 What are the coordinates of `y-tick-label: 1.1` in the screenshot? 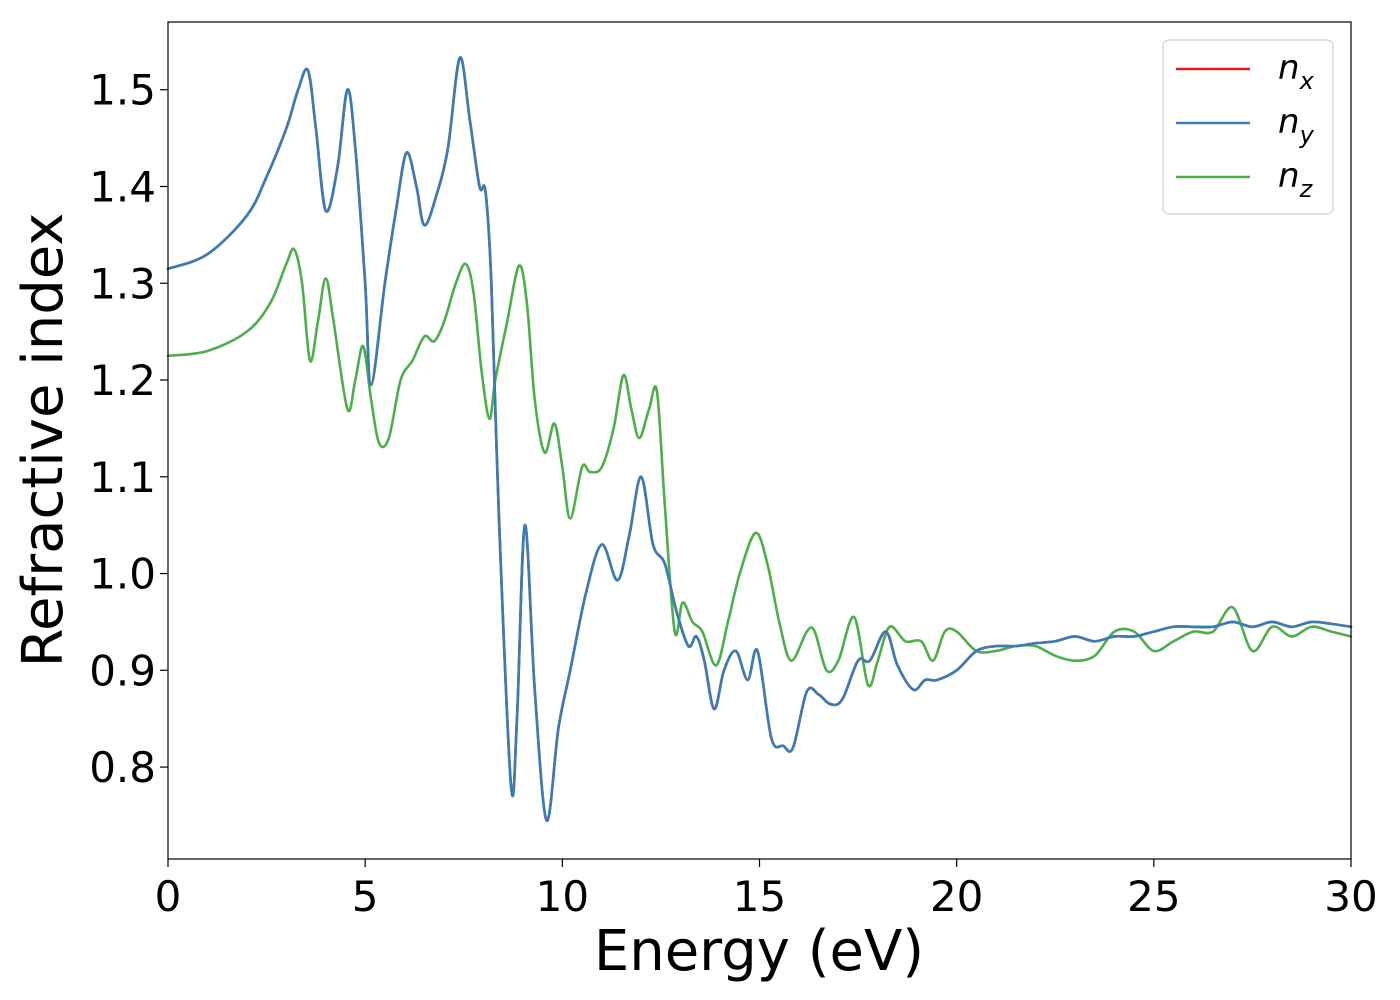 It's located at (122, 477).